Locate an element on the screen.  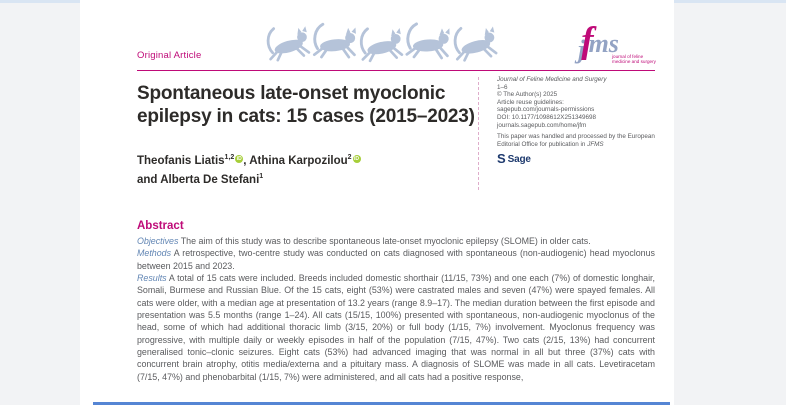
sage-logo-s-icon: S is located at coordinates (501, 159).